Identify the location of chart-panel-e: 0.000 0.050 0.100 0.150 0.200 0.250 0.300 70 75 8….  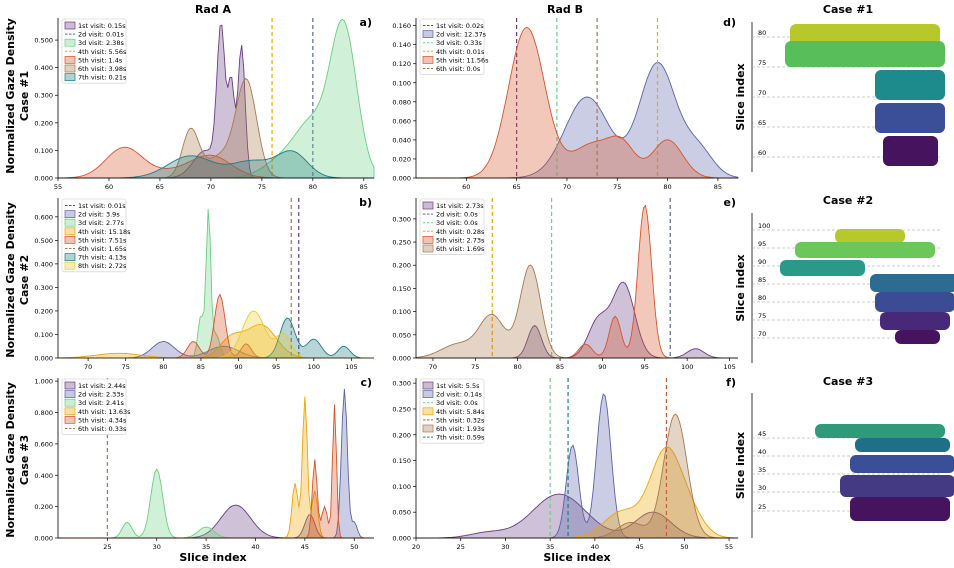
(565, 283).